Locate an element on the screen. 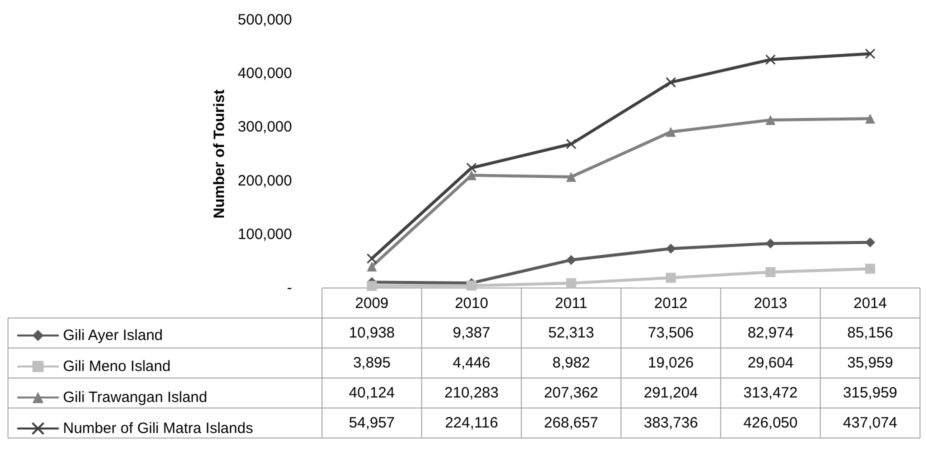 The width and height of the screenshot is (926, 454). data-label: 207,362 is located at coordinates (571, 393).